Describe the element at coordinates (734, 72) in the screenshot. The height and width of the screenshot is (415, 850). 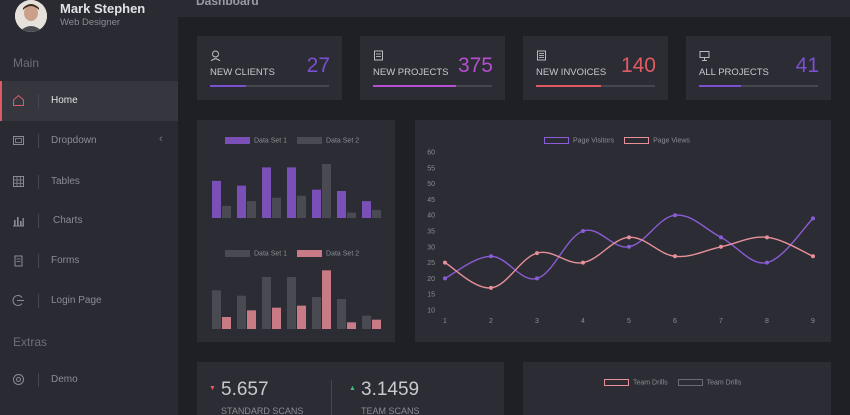
I see `stat-label: ALL PROJECTS` at that location.